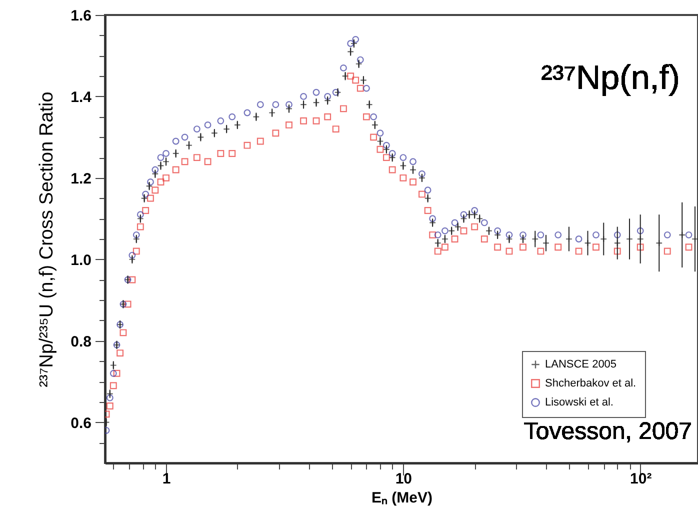  Describe the element at coordinates (81, 179) in the screenshot. I see `y-tick-label: 1.2` at that location.